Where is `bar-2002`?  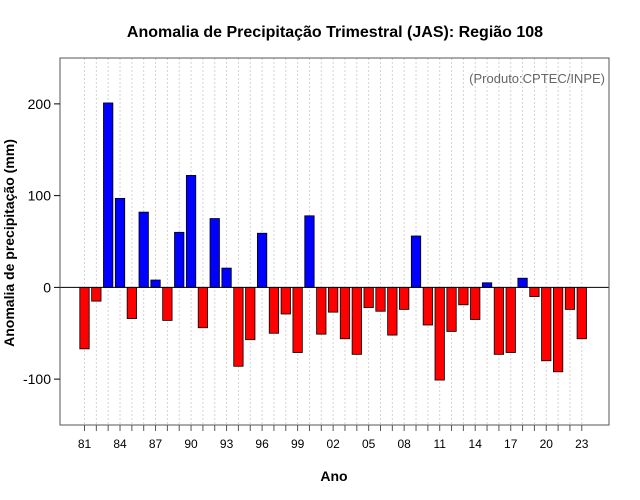 bar-2002 is located at coordinates (333, 299).